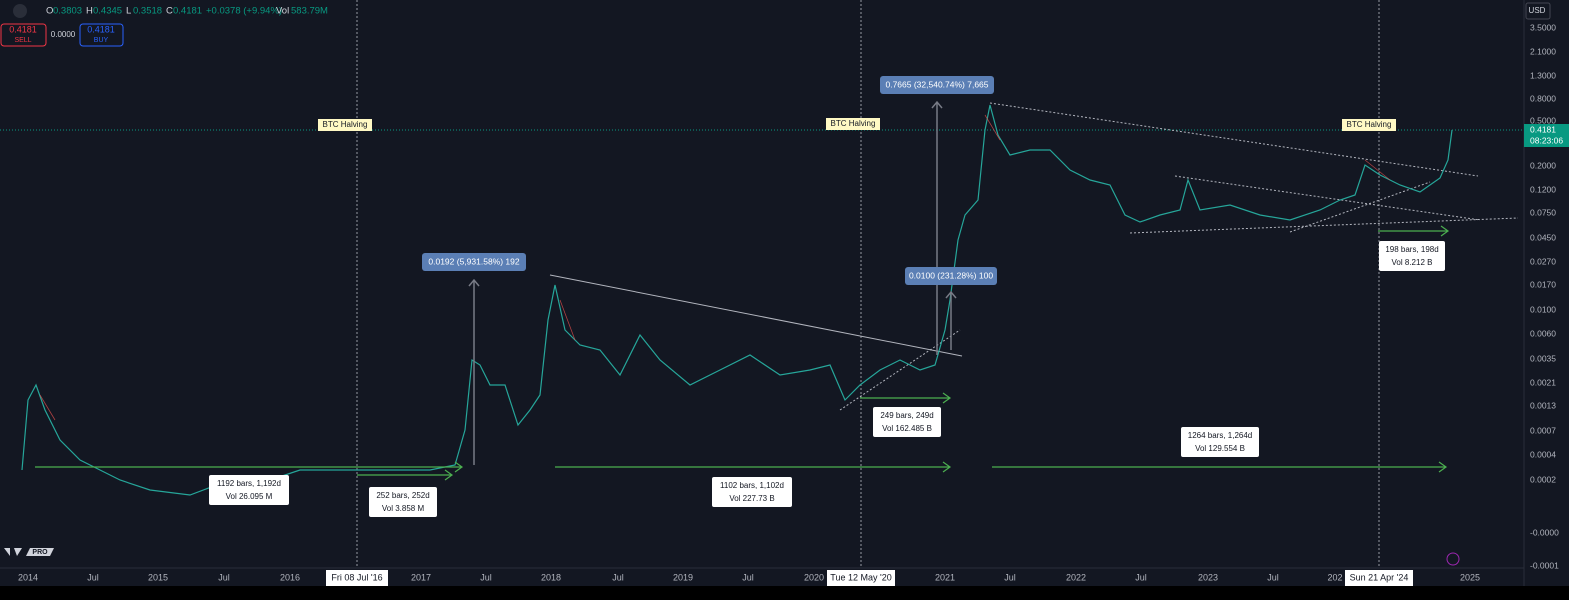 The image size is (1569, 600). I want to click on range-vol: Vol 227.73 B, so click(751, 498).